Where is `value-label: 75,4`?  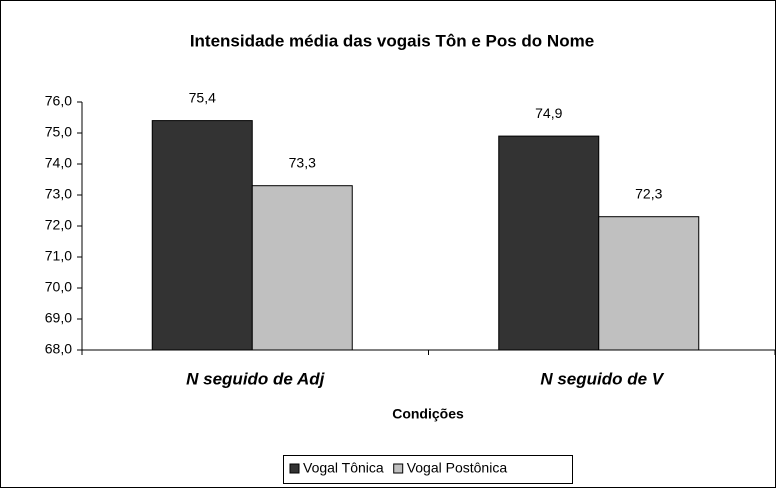
value-label: 75,4 is located at coordinates (202, 97).